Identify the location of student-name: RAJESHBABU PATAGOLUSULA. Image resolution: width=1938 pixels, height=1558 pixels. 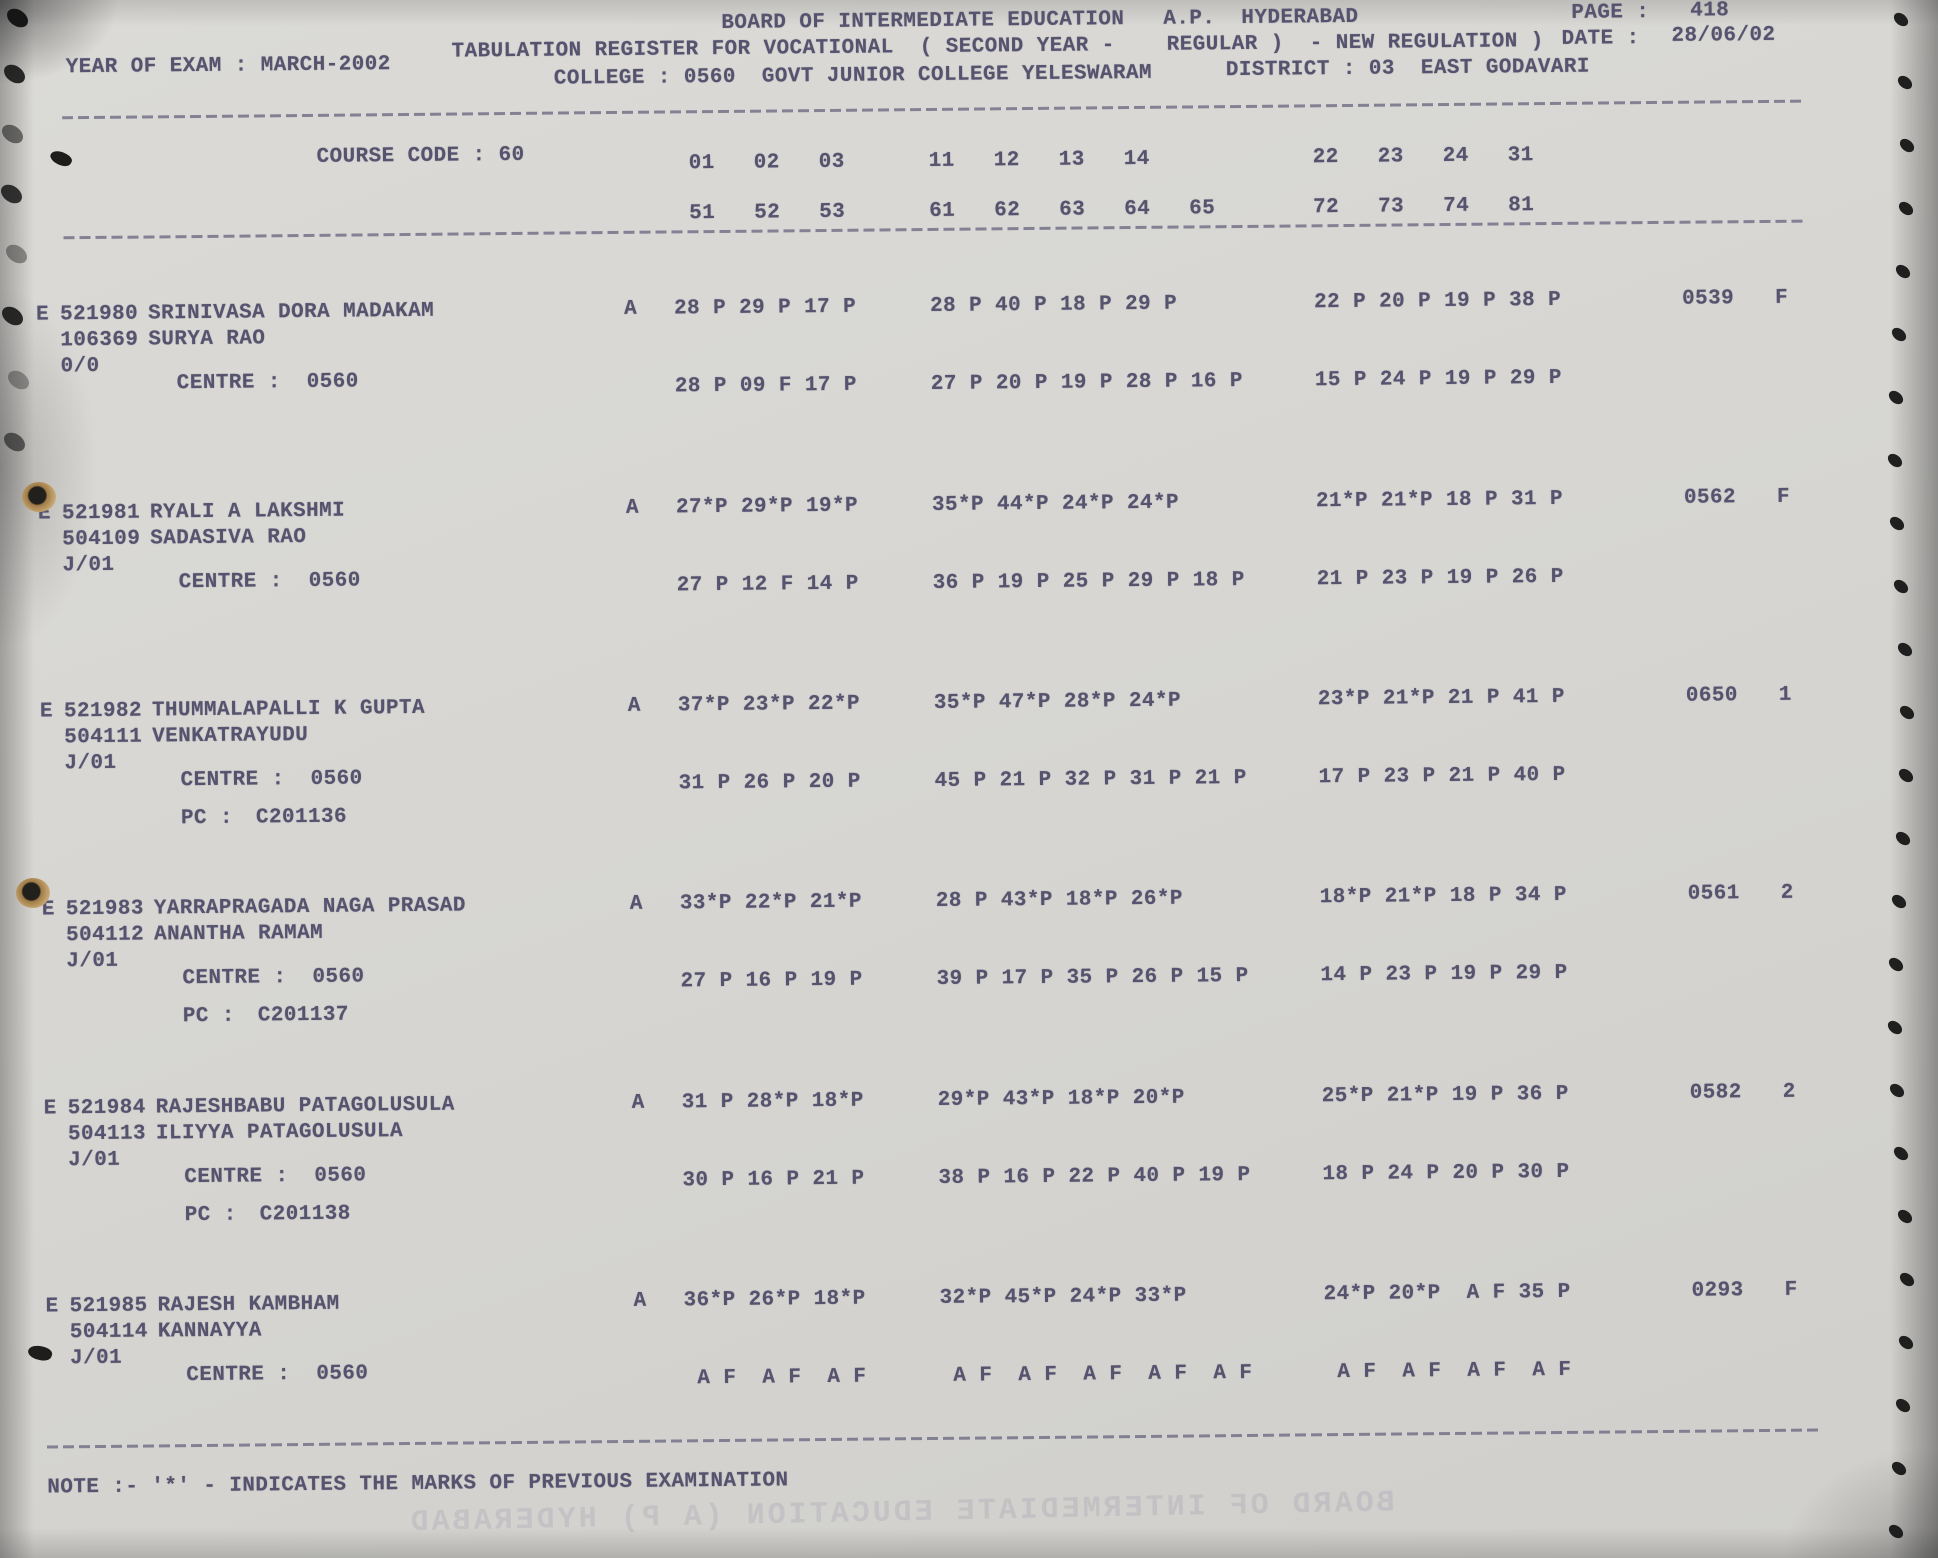
(305, 1106).